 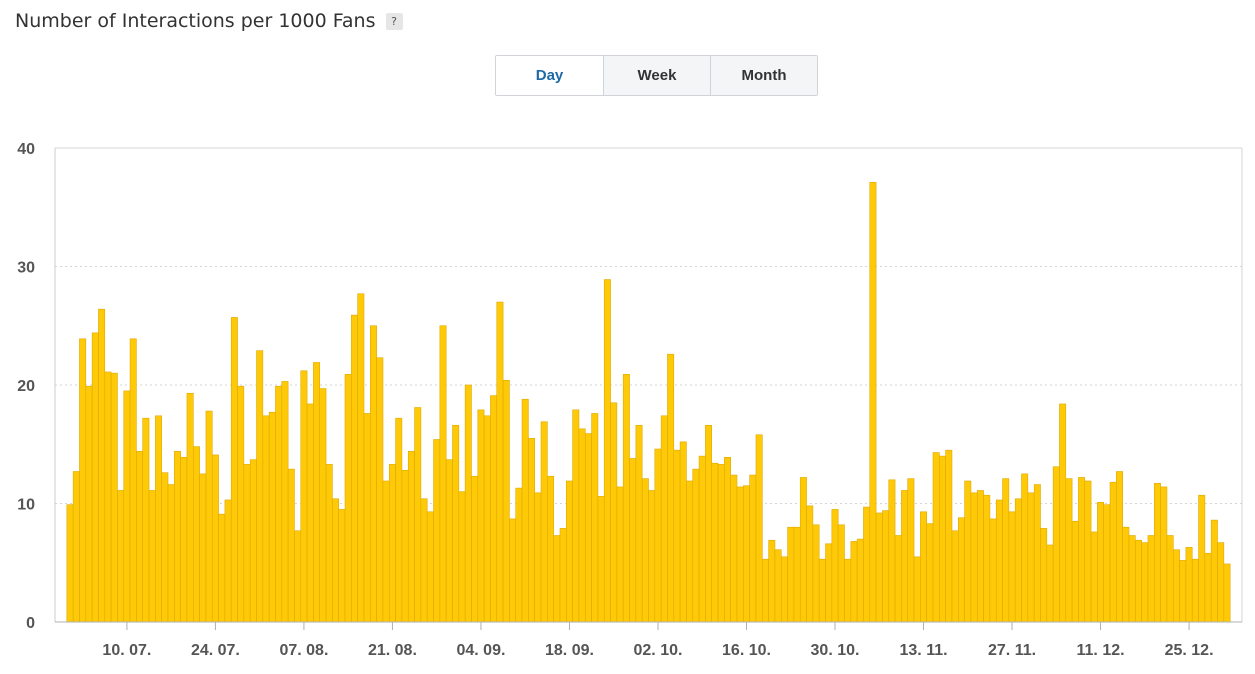 What do you see at coordinates (549, 75) in the screenshot?
I see `toggle-day-button: Day` at bounding box center [549, 75].